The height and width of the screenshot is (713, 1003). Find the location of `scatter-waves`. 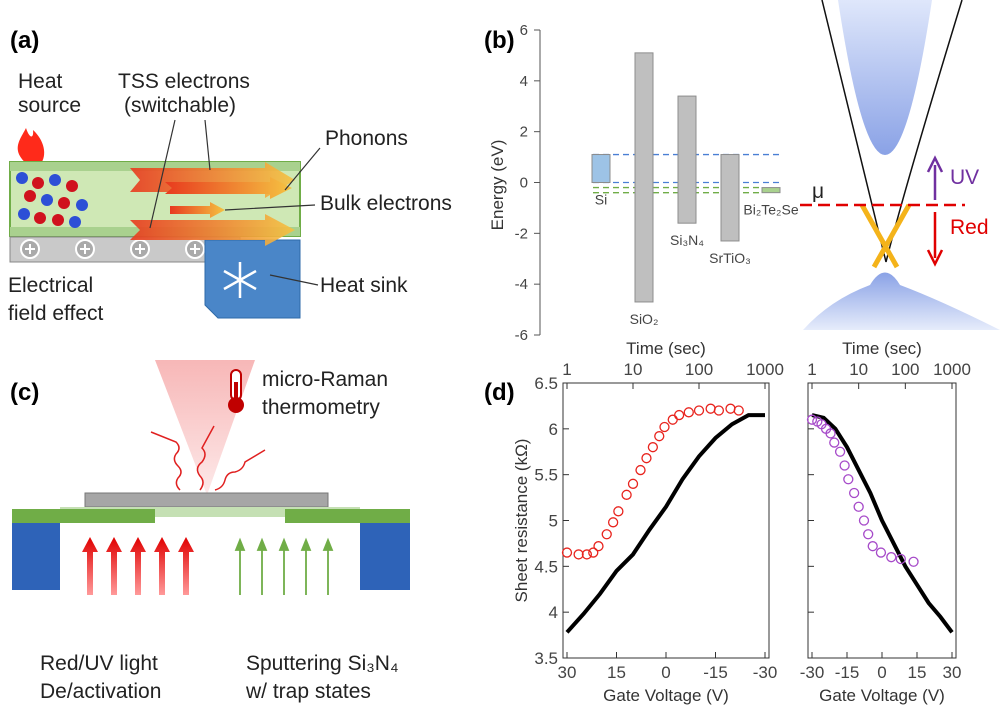

scatter-waves is located at coordinates (208, 458).